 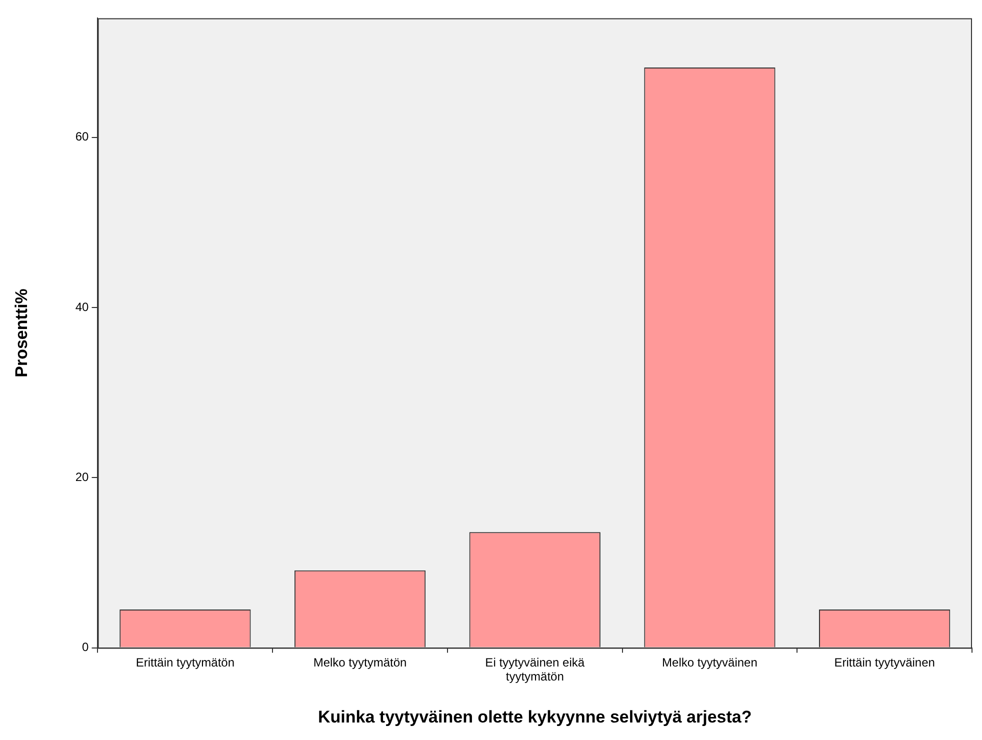 I want to click on x-tick-label: Ei tyytyväinen eikä tyytymätön, so click(x=535, y=669).